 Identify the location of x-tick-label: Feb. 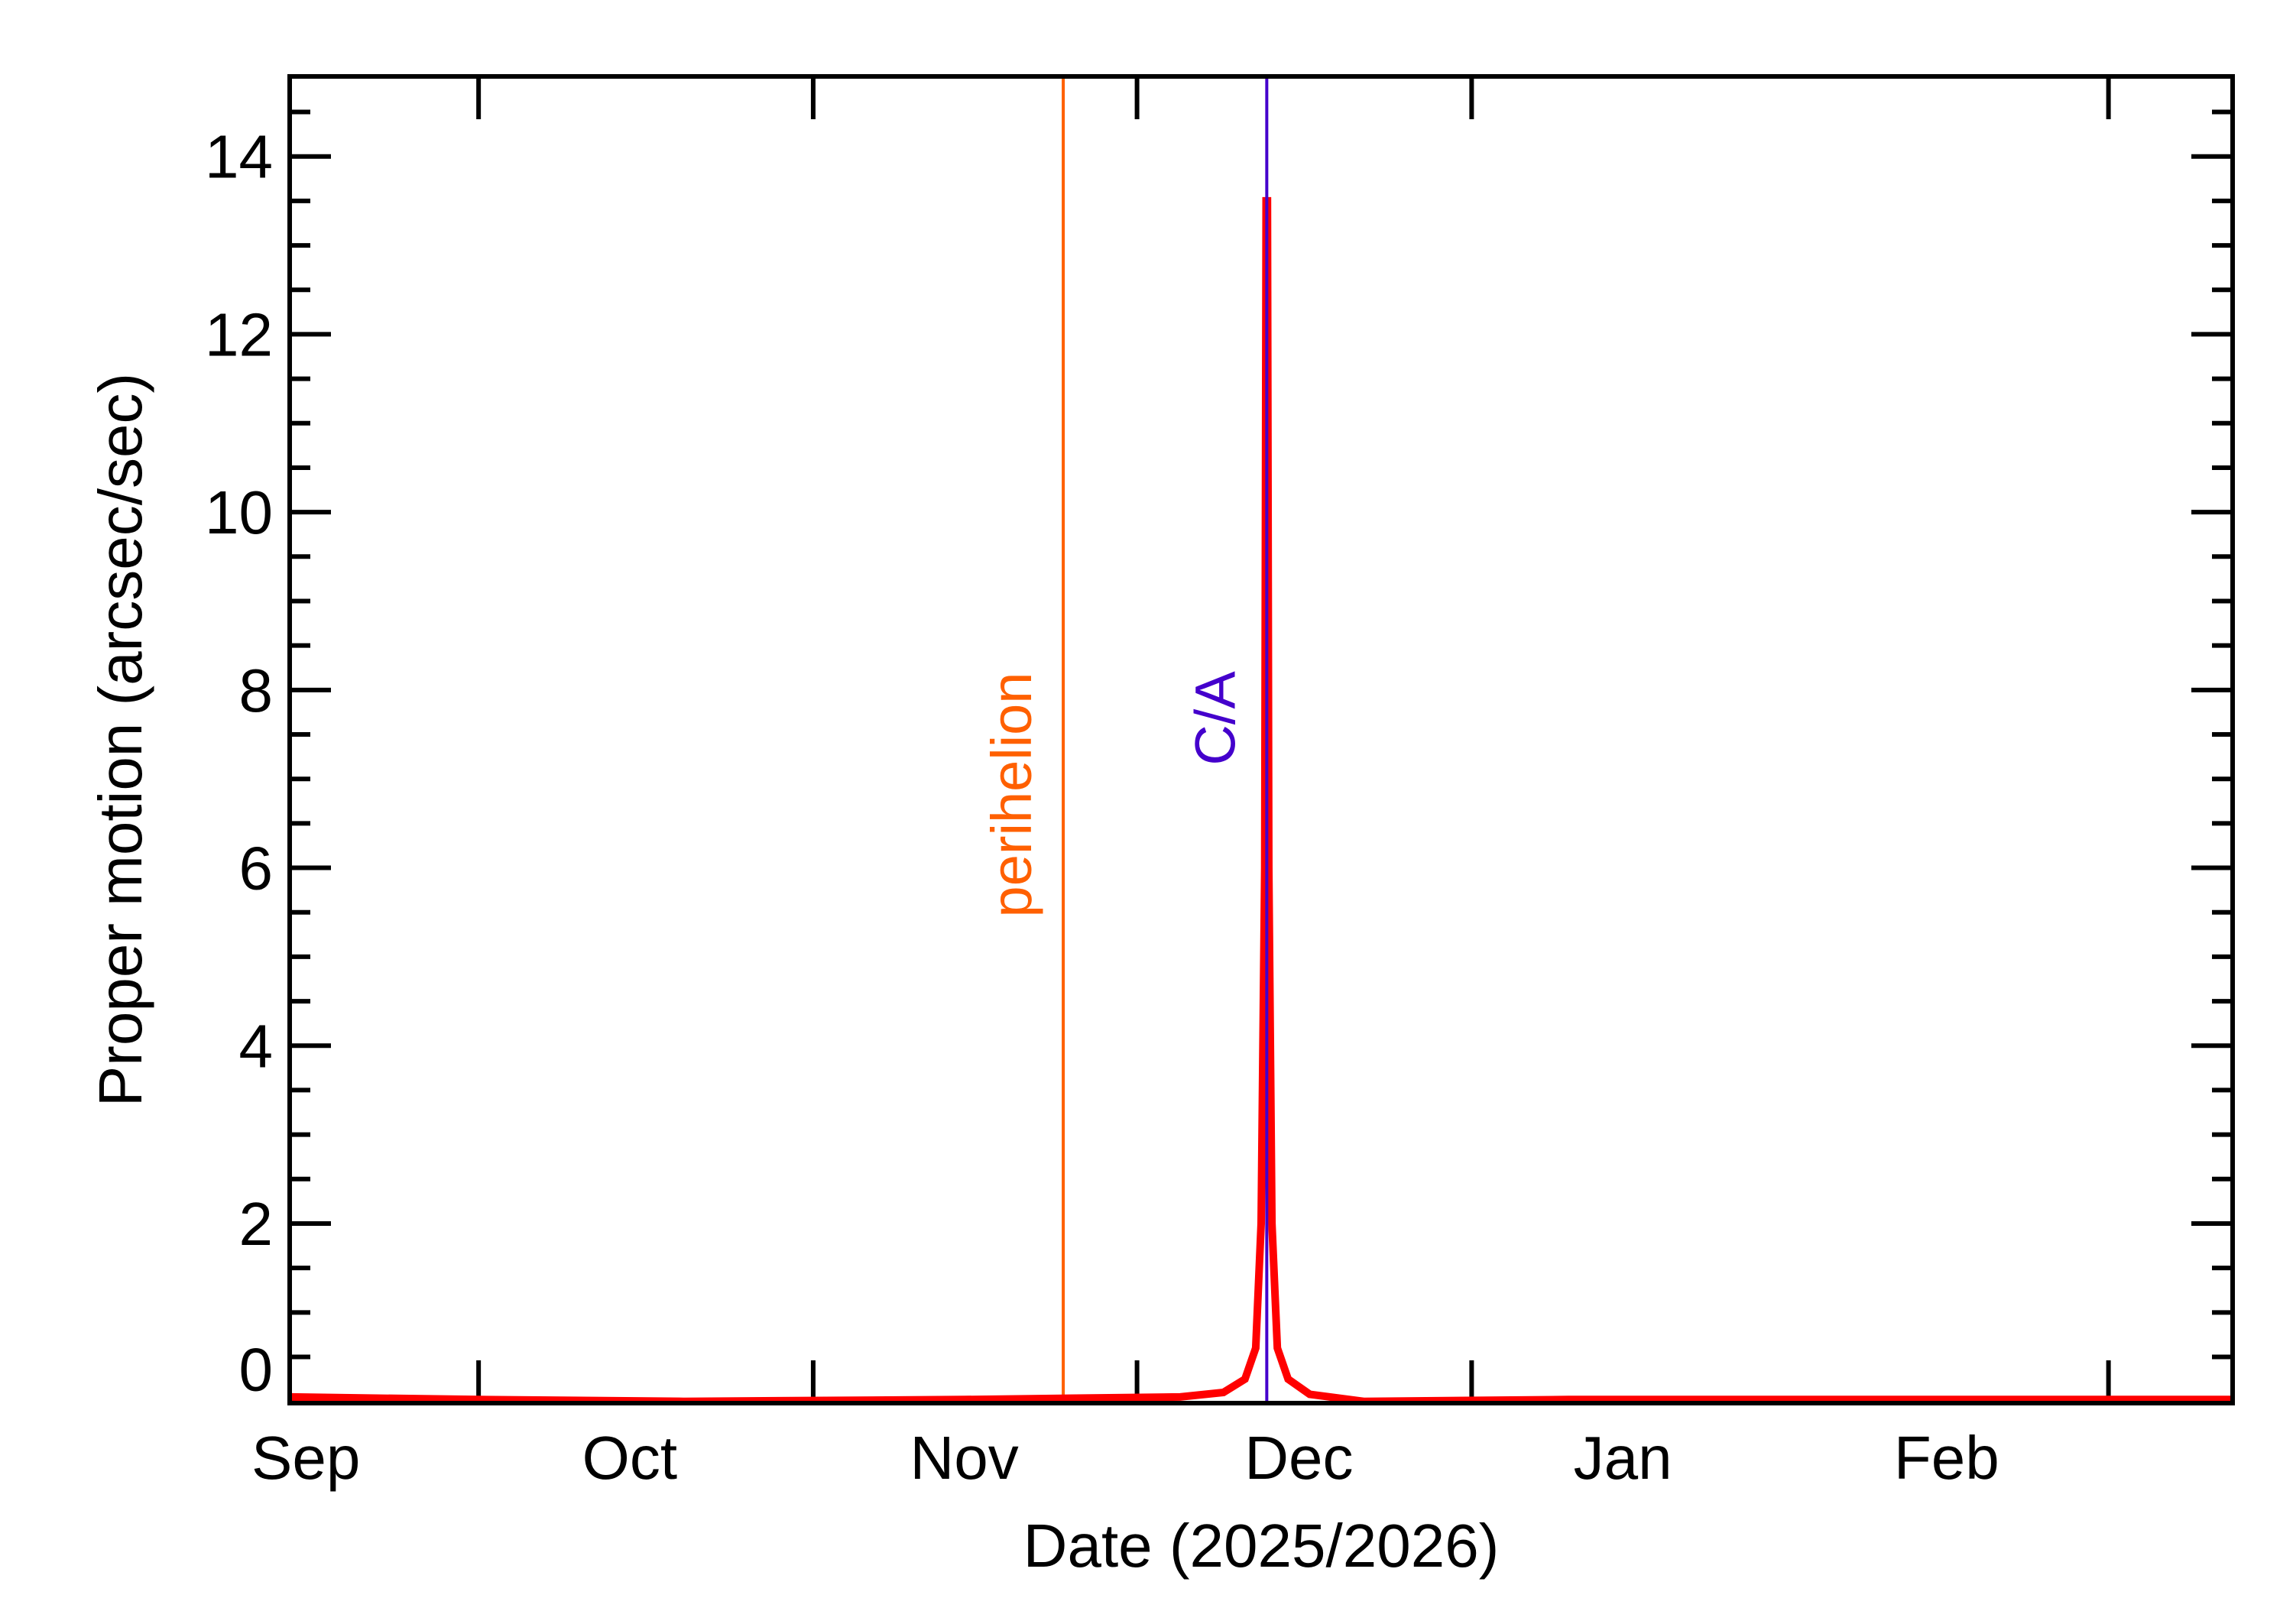
(1946, 1458).